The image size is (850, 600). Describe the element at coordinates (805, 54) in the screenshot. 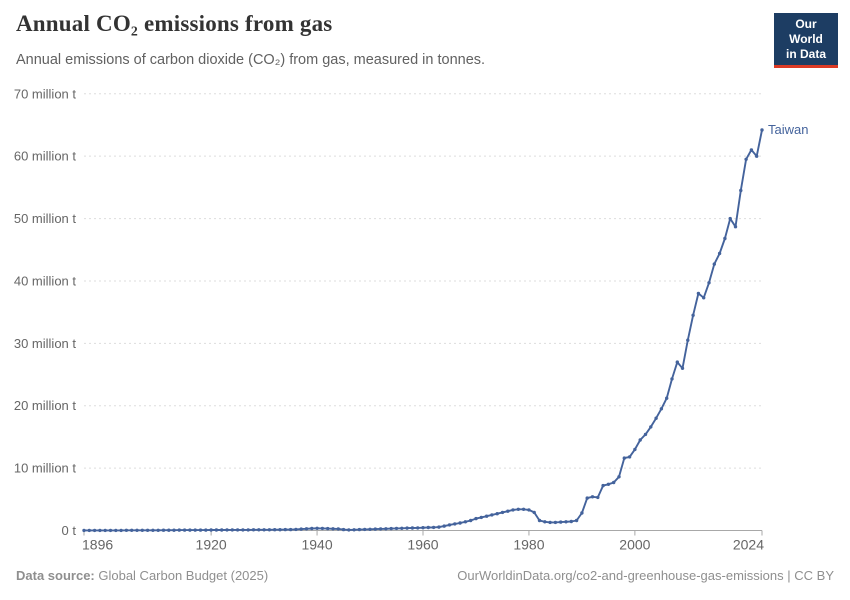

I see `owid-logo-line2: in Data` at that location.